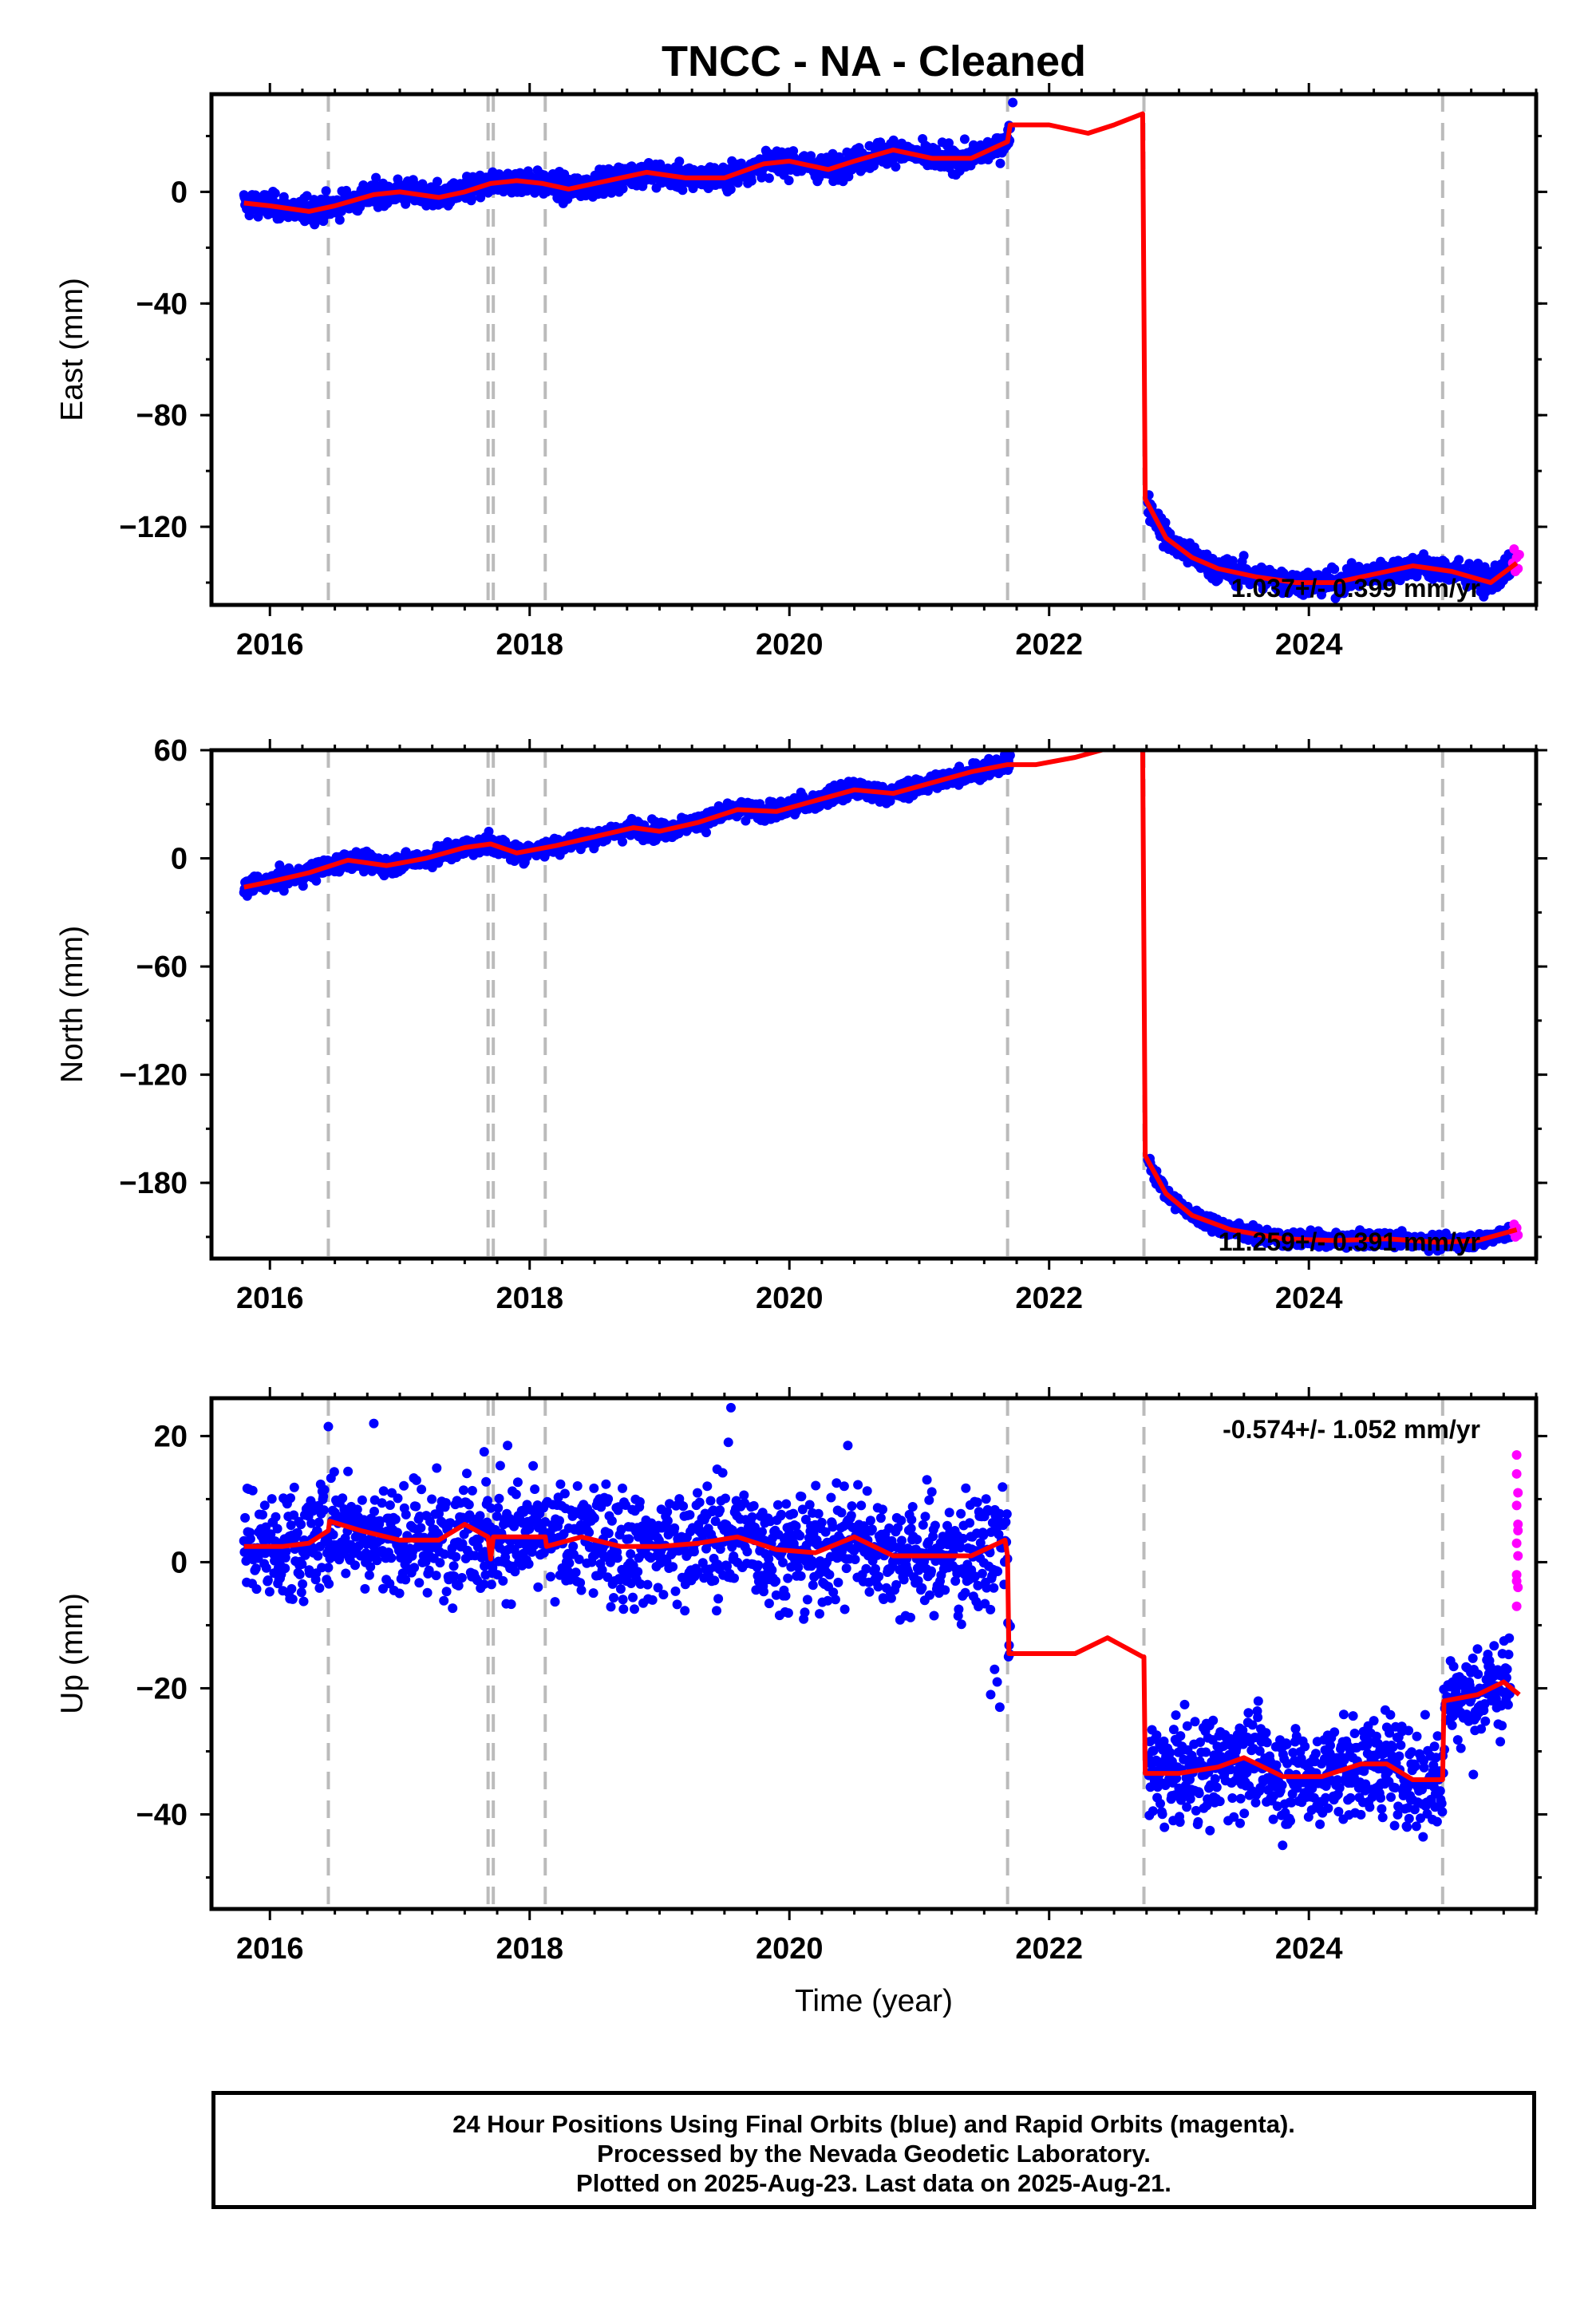 This screenshot has height=2316, width=1596. I want to click on y-tick-label: −120, so click(153, 527).